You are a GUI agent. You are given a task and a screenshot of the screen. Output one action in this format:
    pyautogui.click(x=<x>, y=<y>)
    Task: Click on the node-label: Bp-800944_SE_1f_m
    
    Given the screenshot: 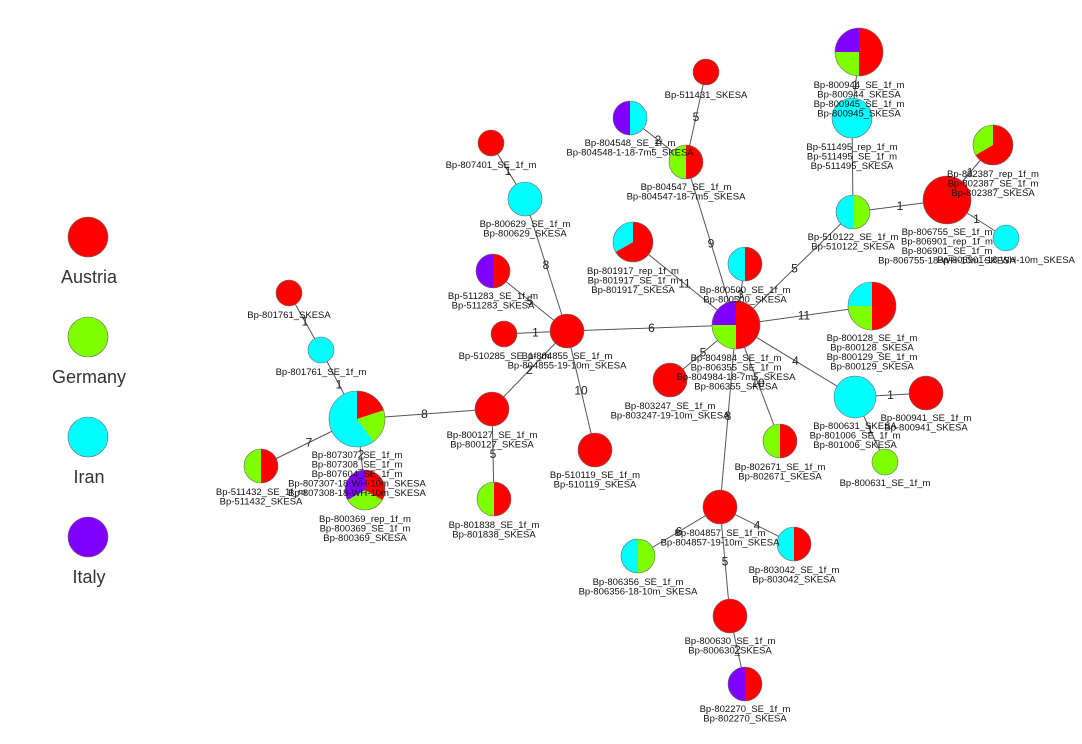 What is the action you would take?
    pyautogui.click(x=859, y=85)
    